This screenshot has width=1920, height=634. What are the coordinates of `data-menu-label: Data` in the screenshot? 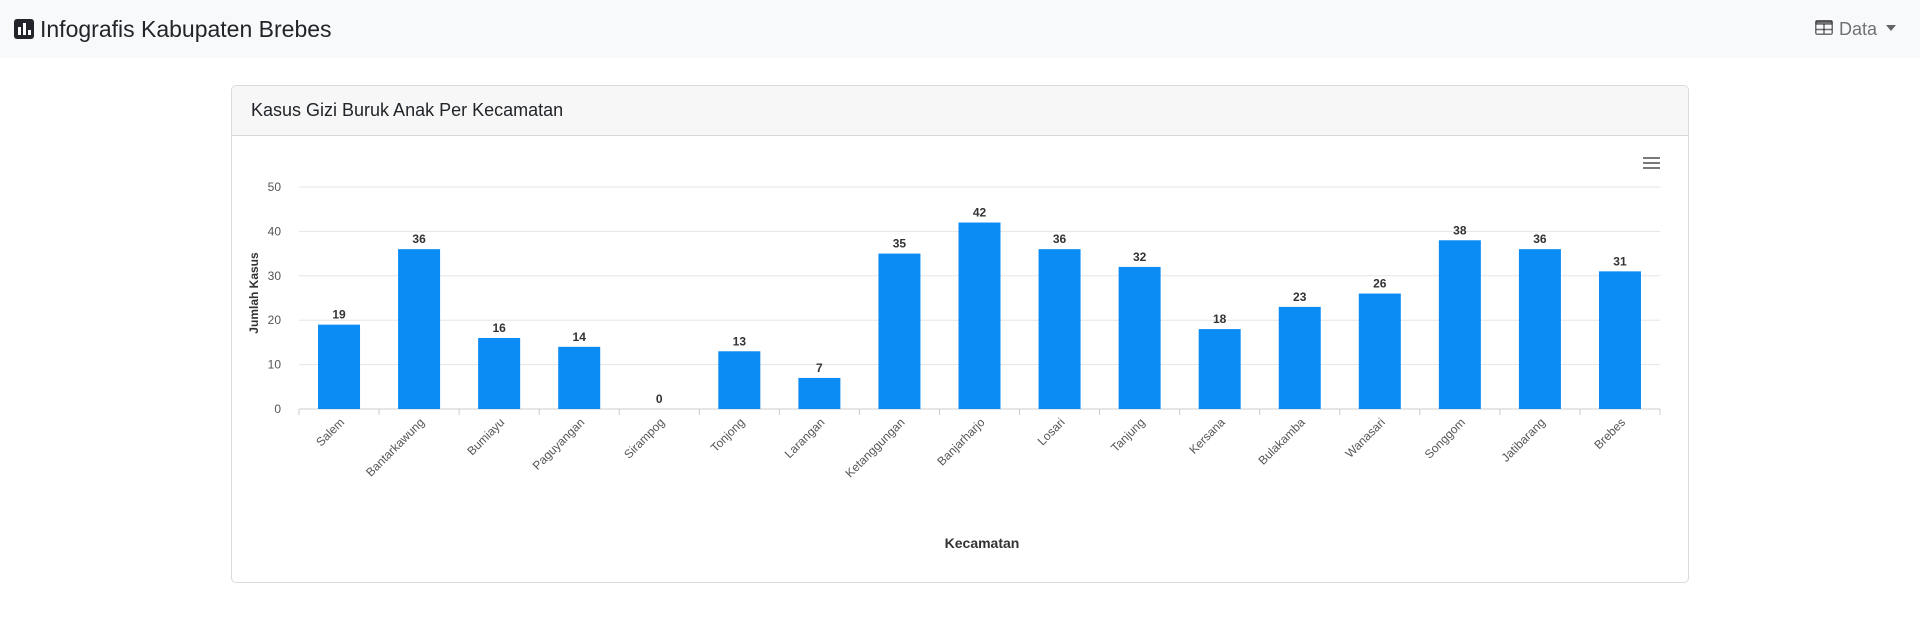 It's located at (1857, 28).